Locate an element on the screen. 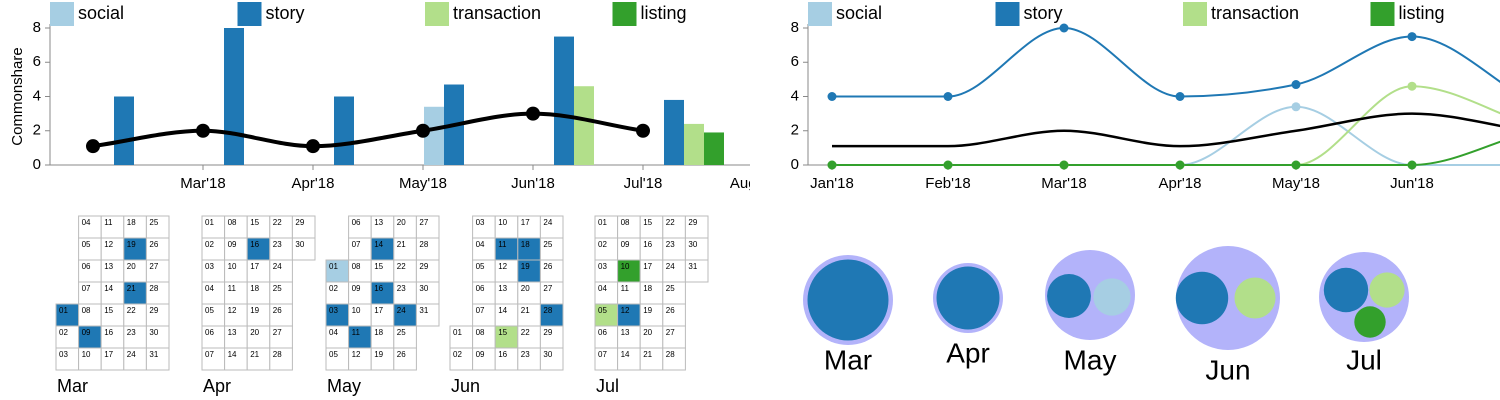 Image resolution: width=1500 pixels, height=400 pixels. bubble-label: Jul is located at coordinates (1364, 359).